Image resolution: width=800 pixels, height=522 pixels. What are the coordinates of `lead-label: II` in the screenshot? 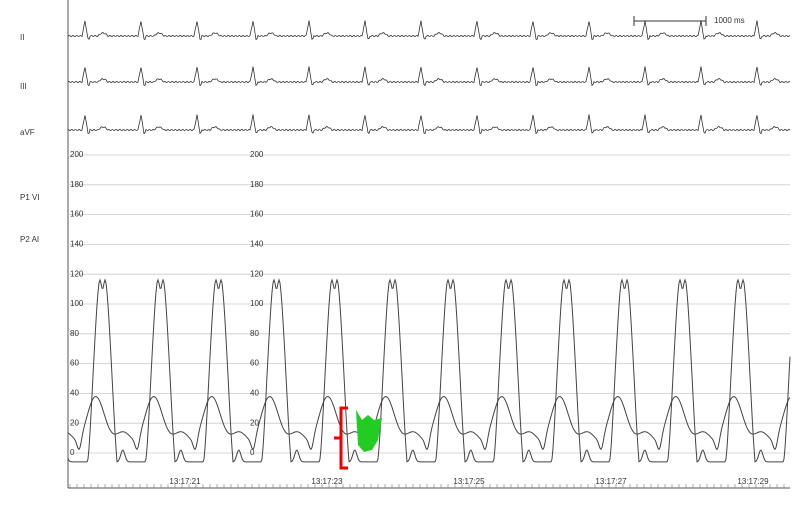 It's located at (22, 37).